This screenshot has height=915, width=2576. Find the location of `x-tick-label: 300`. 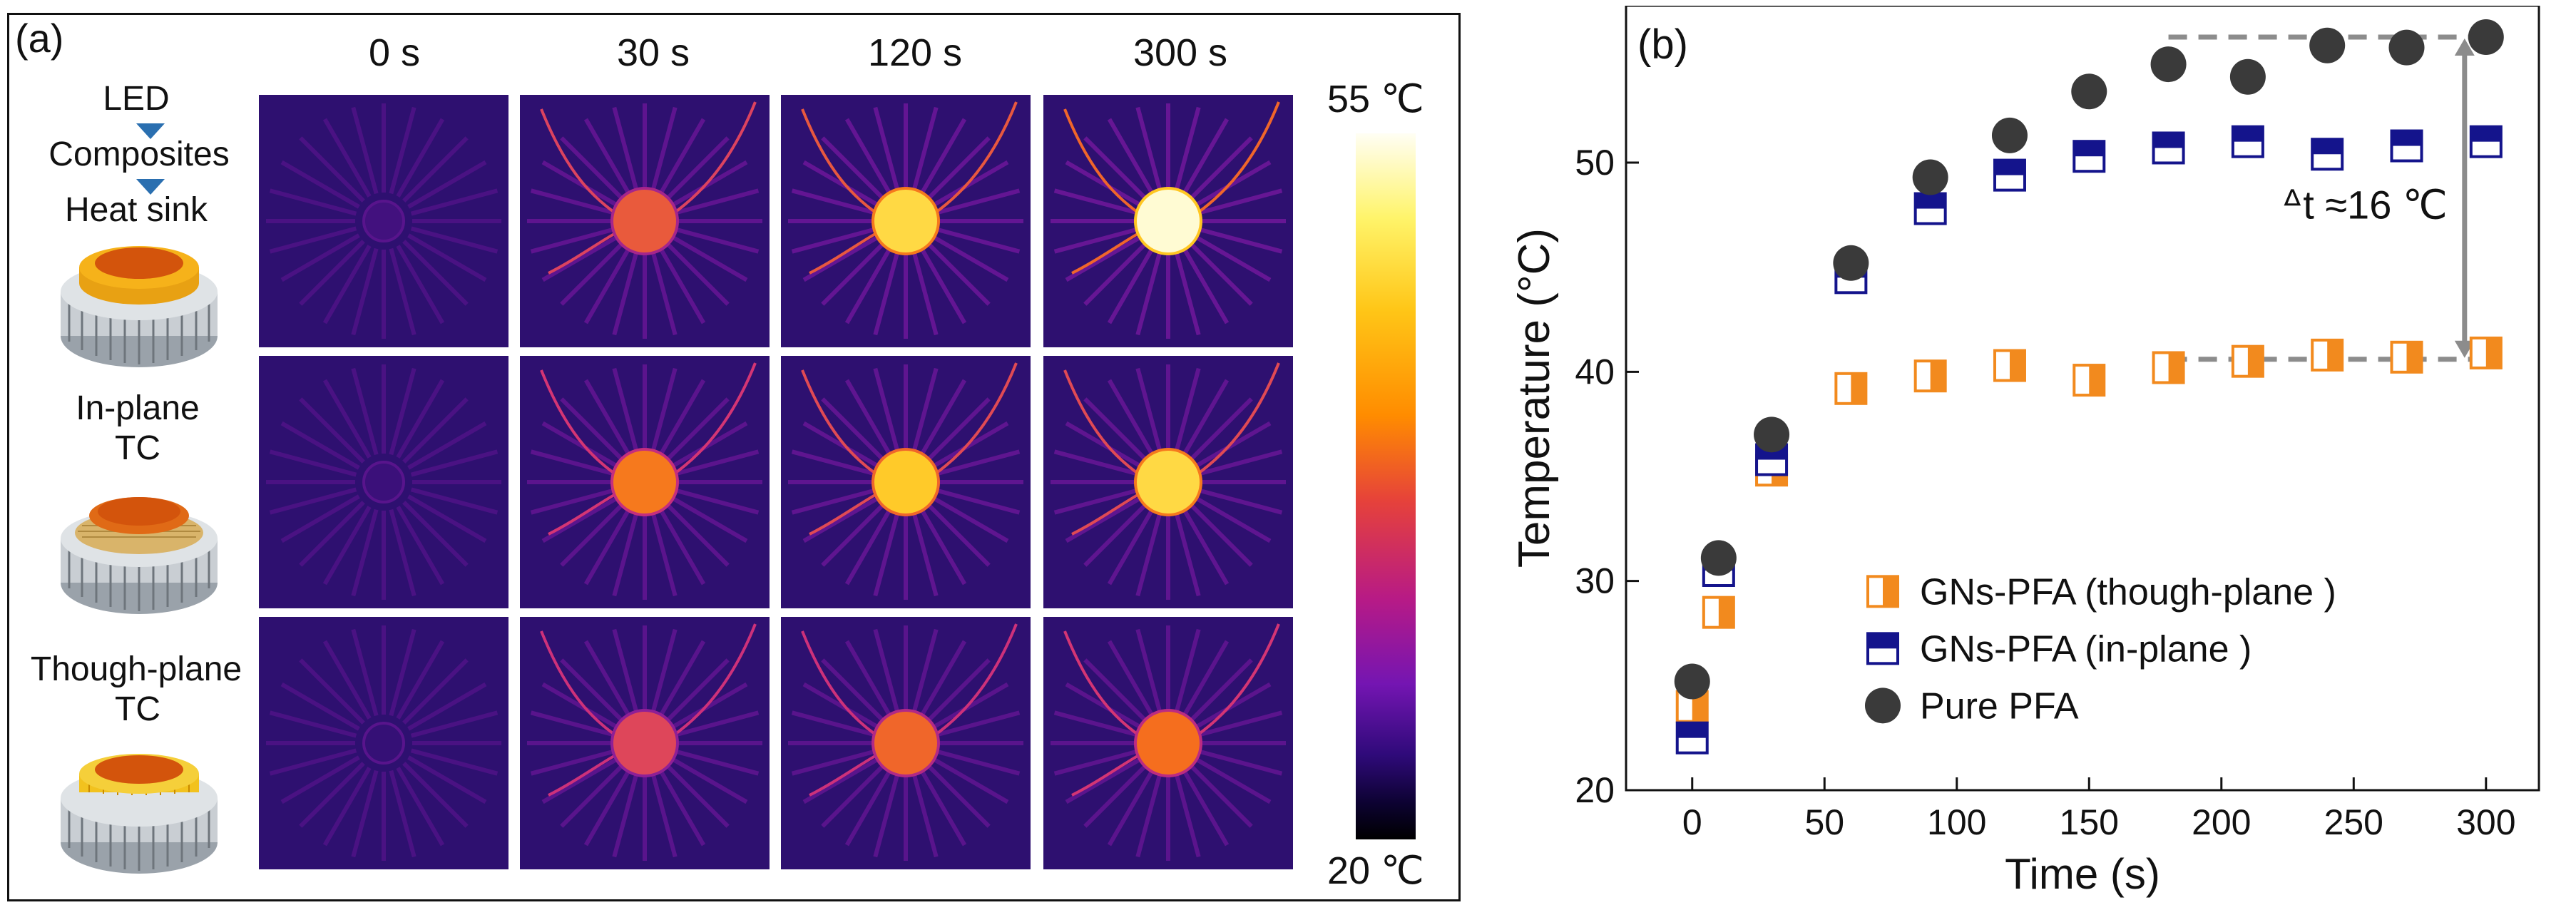

x-tick-label: 300 is located at coordinates (2485, 822).